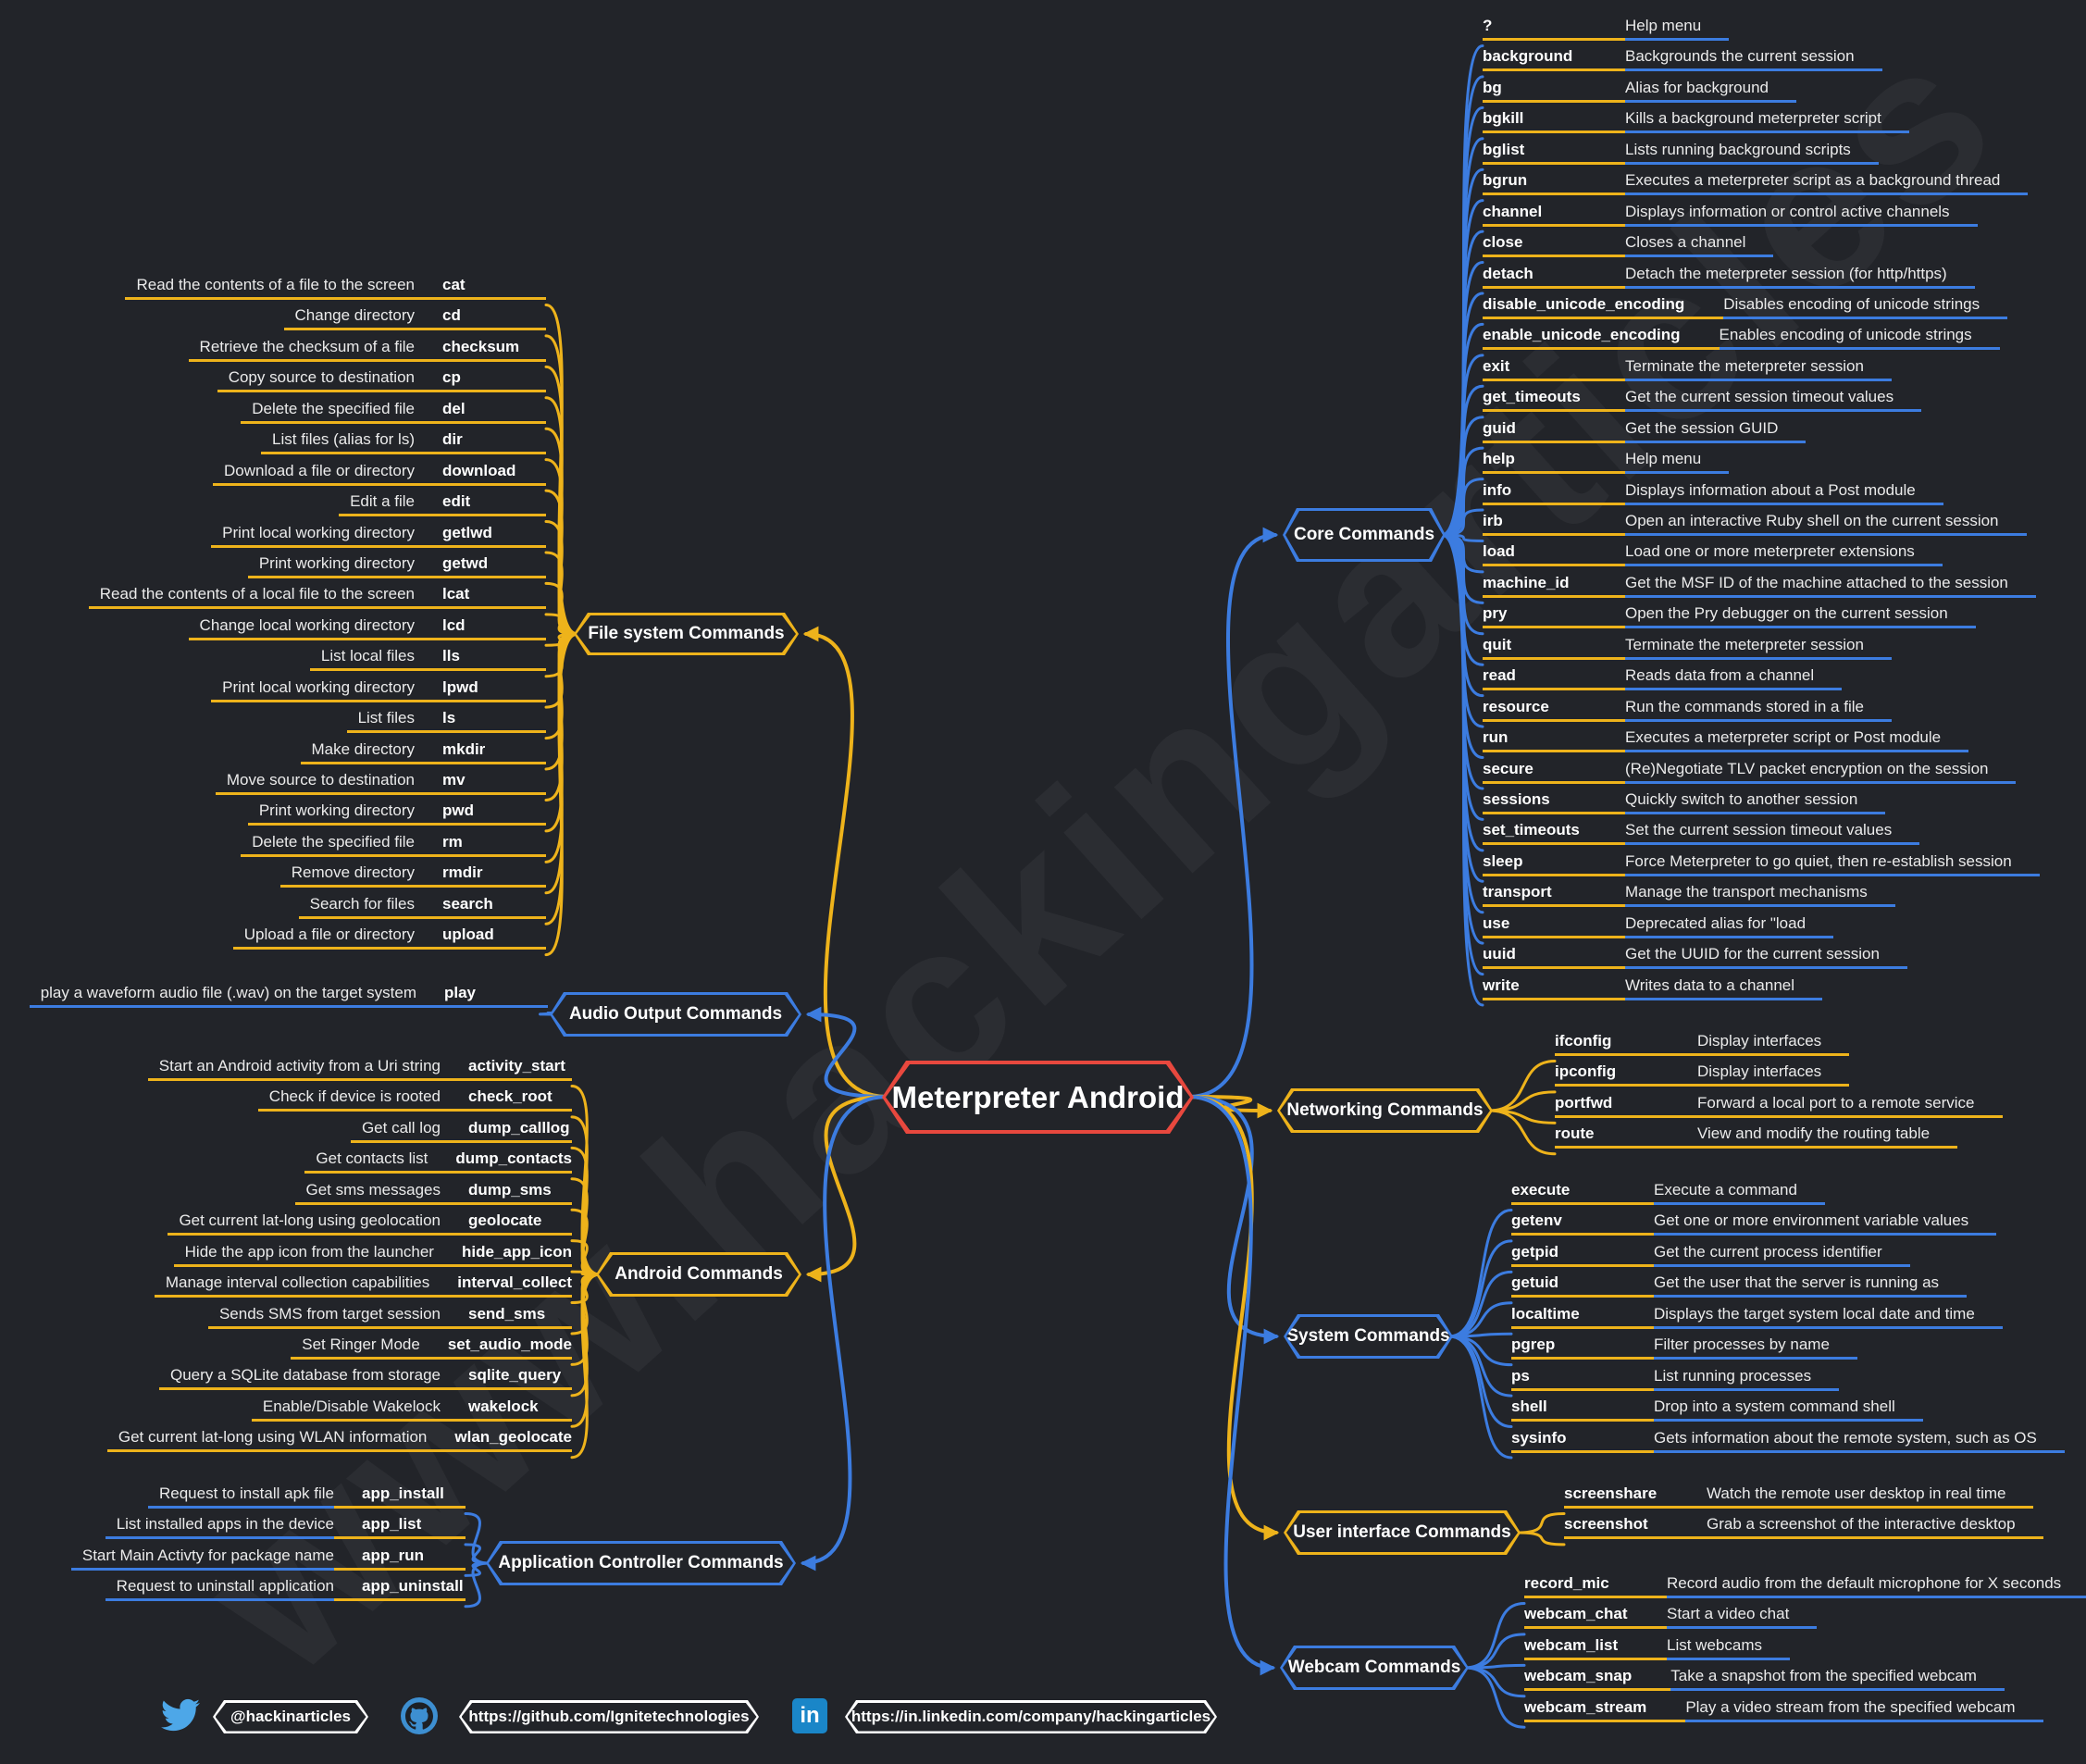  Describe the element at coordinates (1626, 1106) in the screenshot. I see `command-name: portfwd` at that location.